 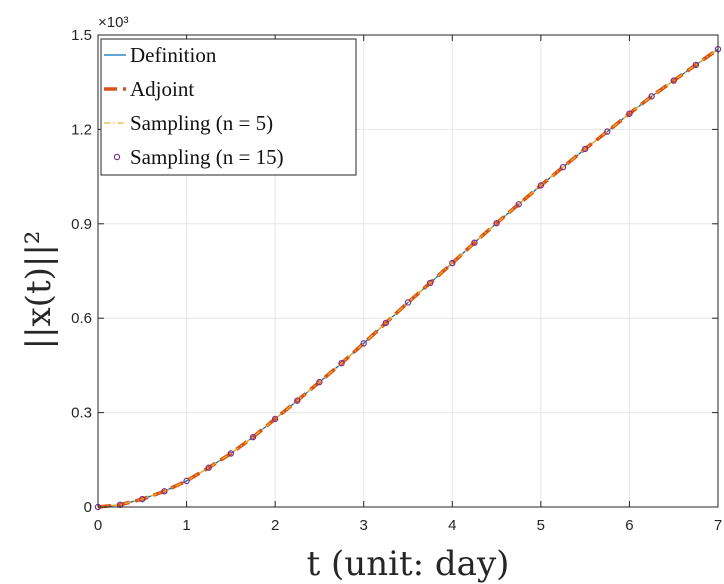 What do you see at coordinates (201, 123) in the screenshot?
I see `legend-label: Sampling (n = 5)` at bounding box center [201, 123].